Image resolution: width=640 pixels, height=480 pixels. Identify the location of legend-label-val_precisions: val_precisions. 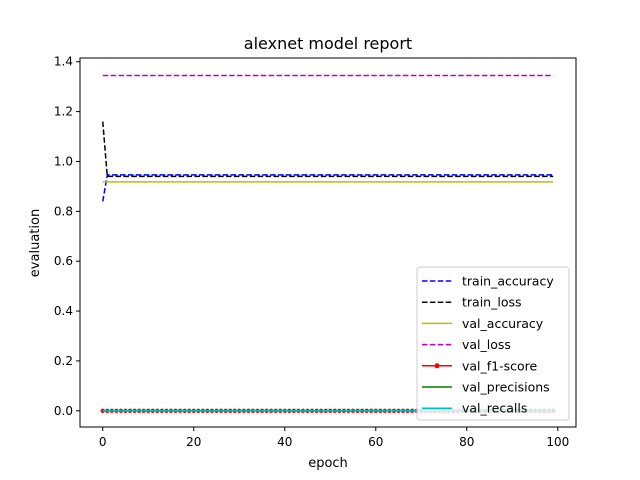
(506, 387).